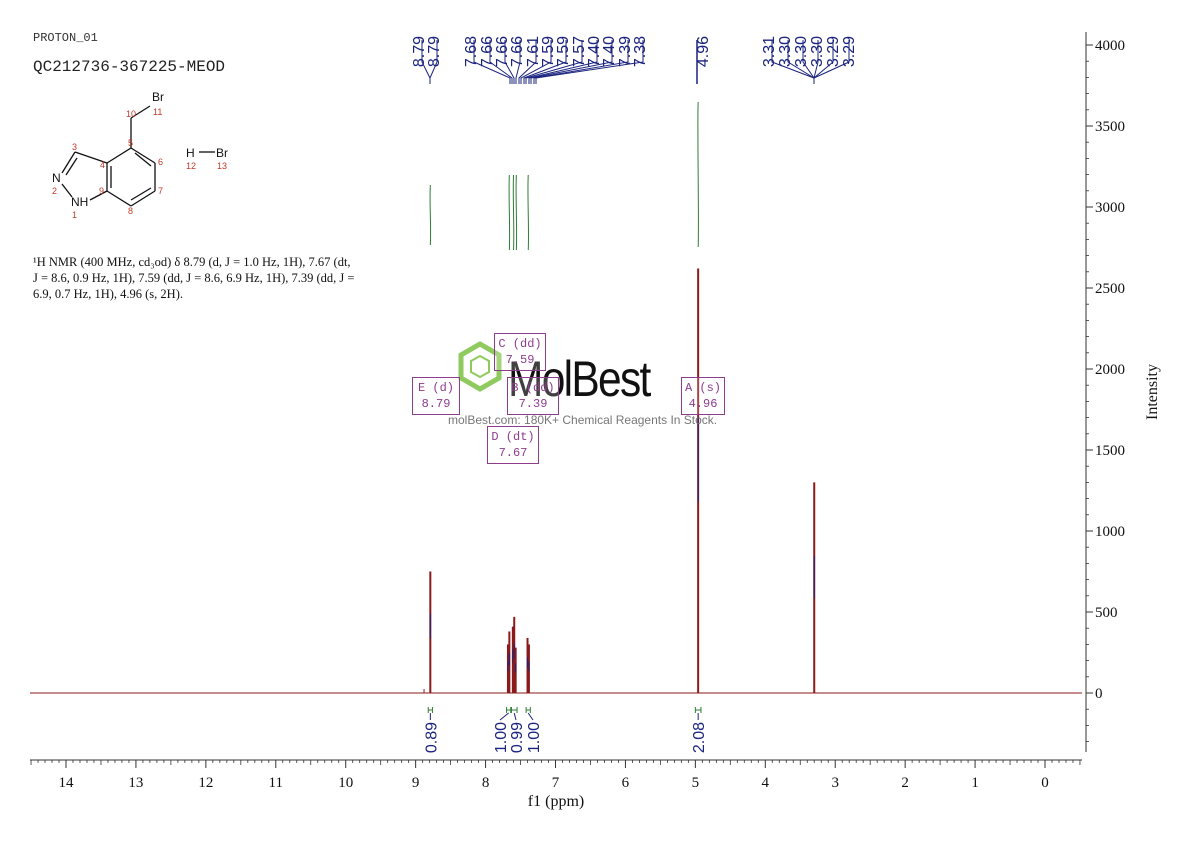  What do you see at coordinates (160, 191) in the screenshot?
I see `atom-num-7: 7` at bounding box center [160, 191].